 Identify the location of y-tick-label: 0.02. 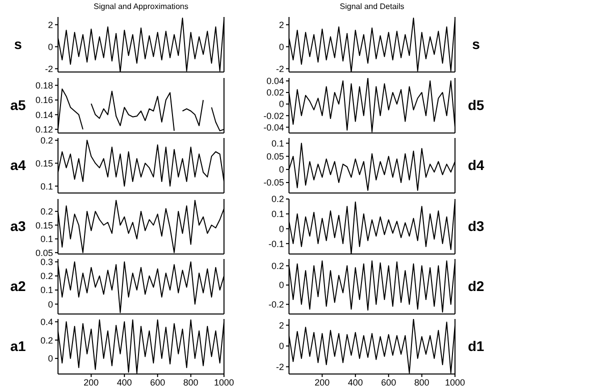
(275, 93).